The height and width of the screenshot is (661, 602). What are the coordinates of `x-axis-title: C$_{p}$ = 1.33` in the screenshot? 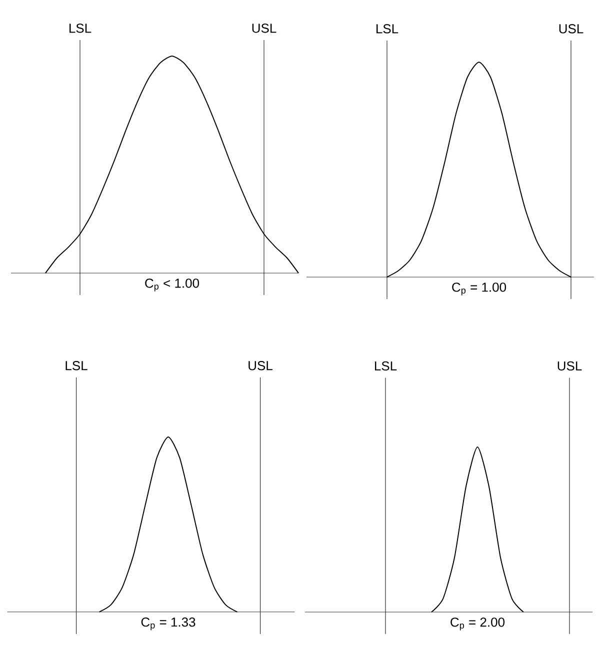 It's located at (168, 623).